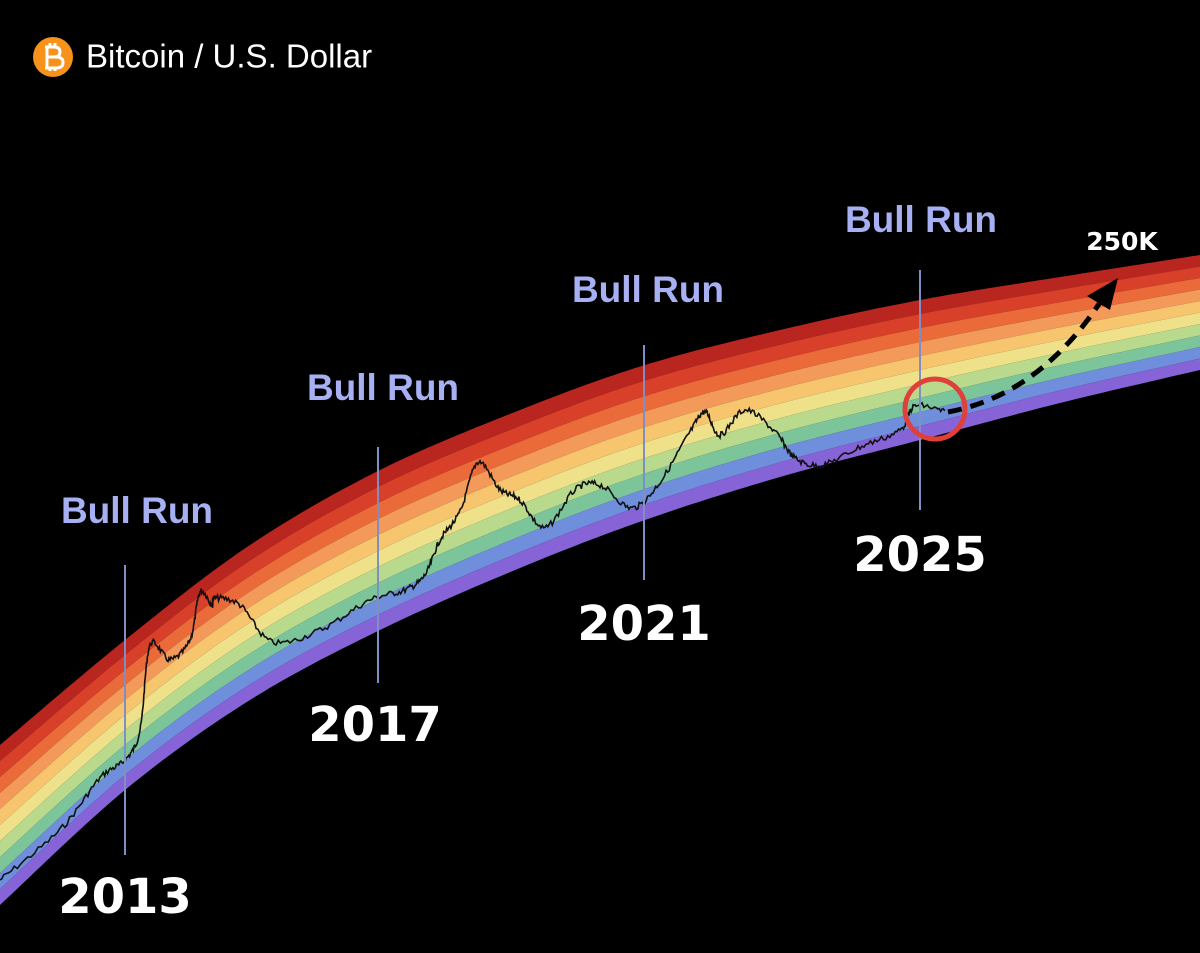  Describe the element at coordinates (1122, 241) in the screenshot. I see `target-label: 250K` at that location.